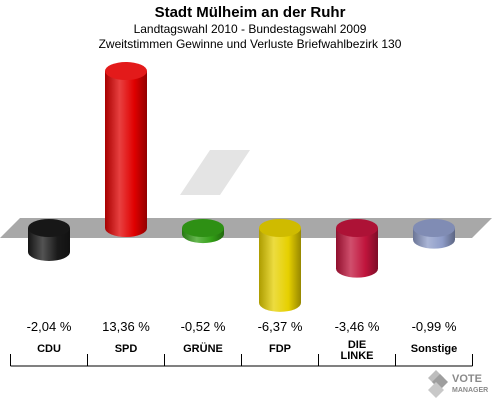 Image resolution: width=500 pixels, height=400 pixels. What do you see at coordinates (203, 348) in the screenshot?
I see `category-label-gr-ne: GRÜNE` at bounding box center [203, 348].